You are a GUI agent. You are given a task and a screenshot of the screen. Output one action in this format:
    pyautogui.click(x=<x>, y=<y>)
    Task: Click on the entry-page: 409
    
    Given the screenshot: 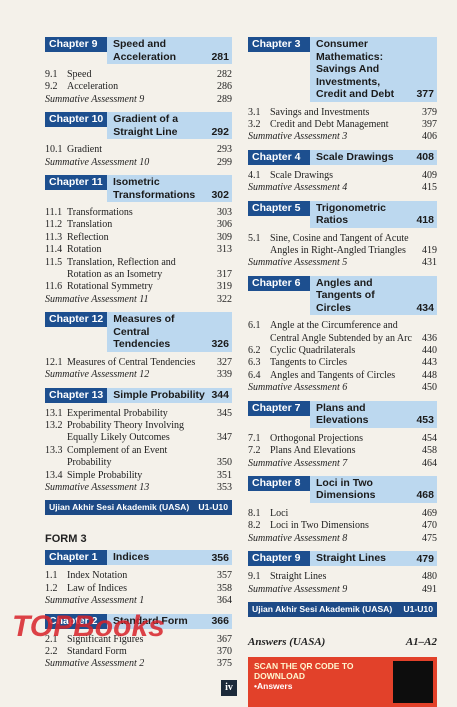 What is the action you would take?
    pyautogui.click(x=429, y=175)
    